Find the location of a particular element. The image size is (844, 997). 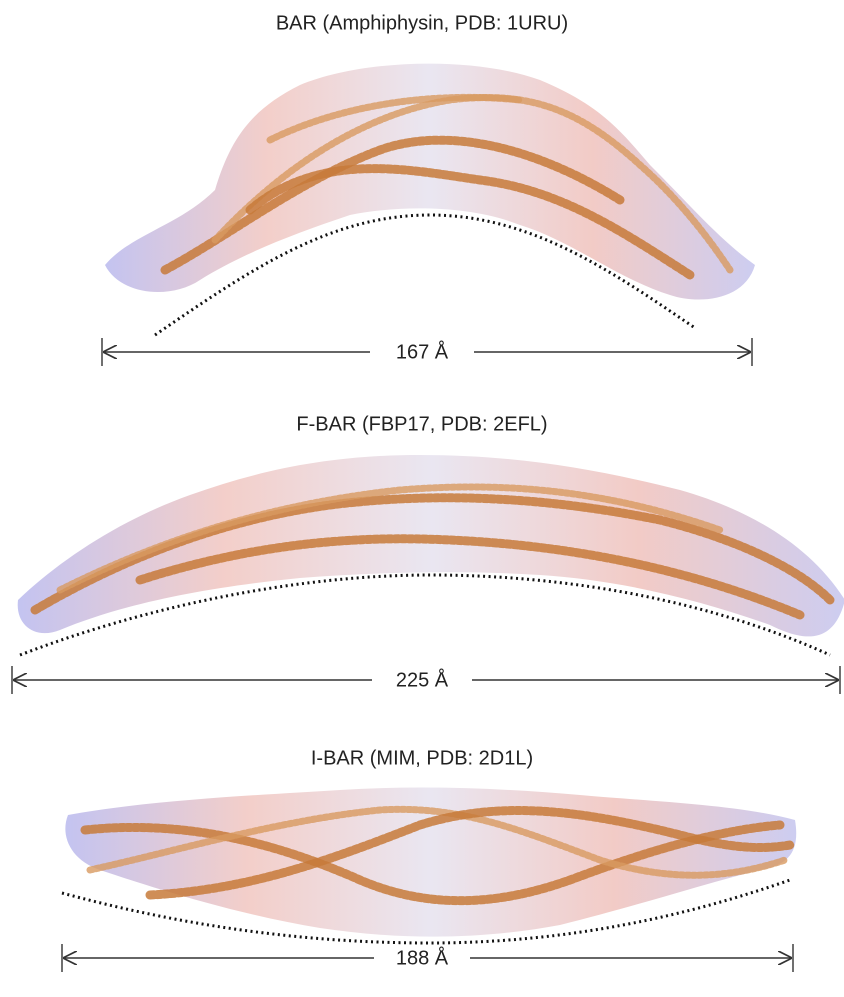

panel-title: I-BAR (MIM, PDB: 2D1L) is located at coordinates (422, 758).